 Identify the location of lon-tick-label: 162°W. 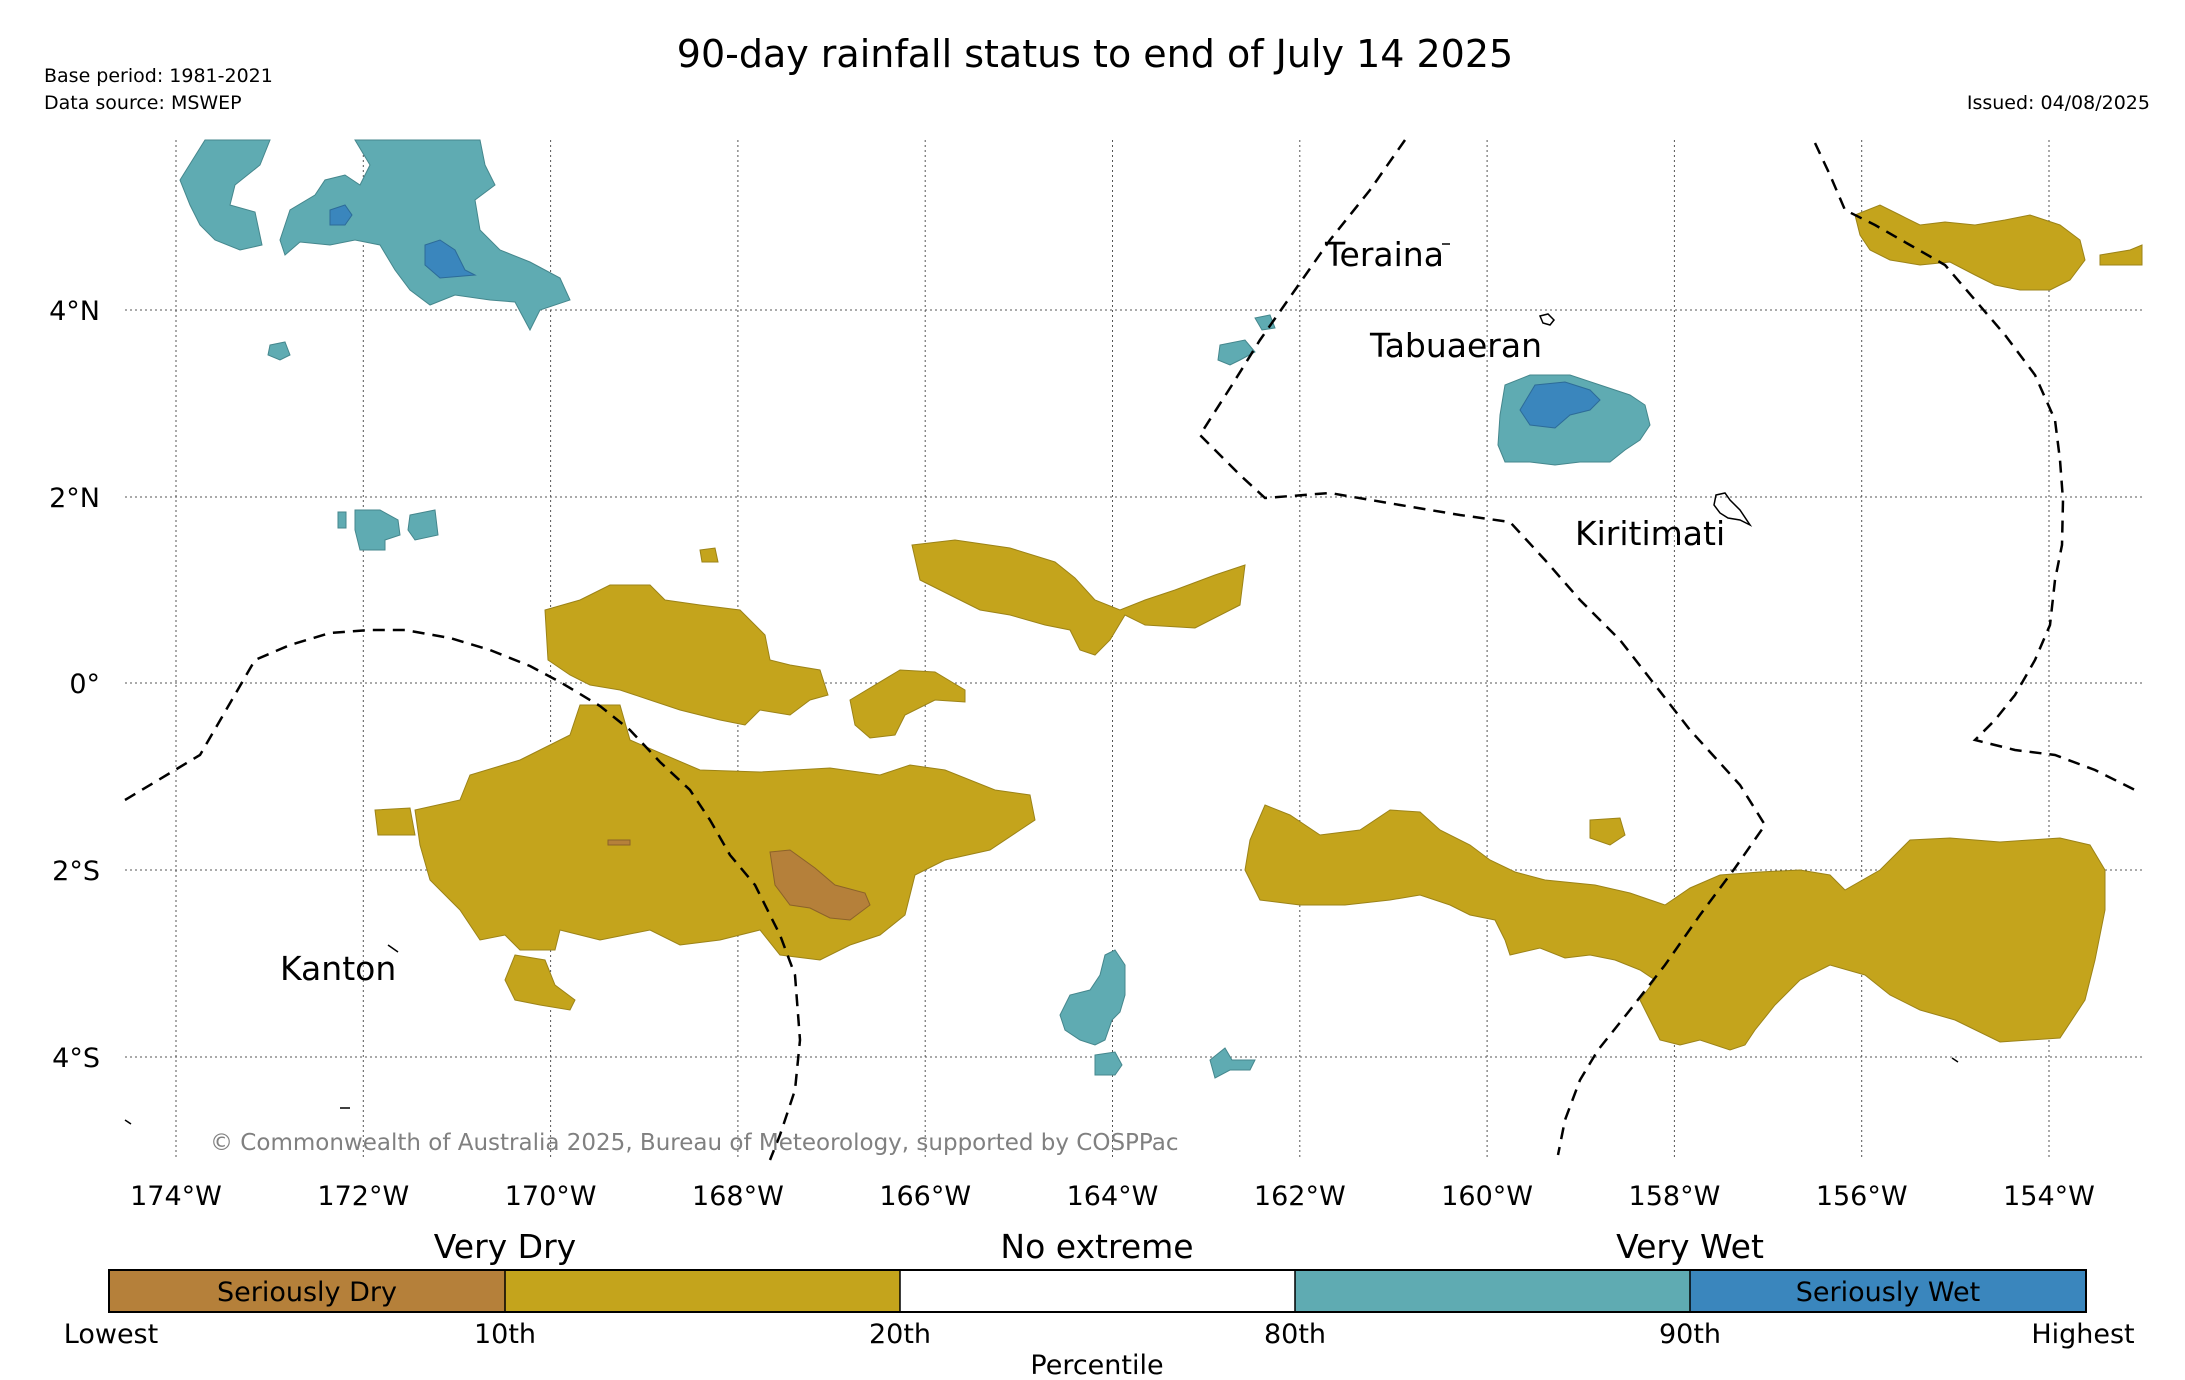
(1300, 1196).